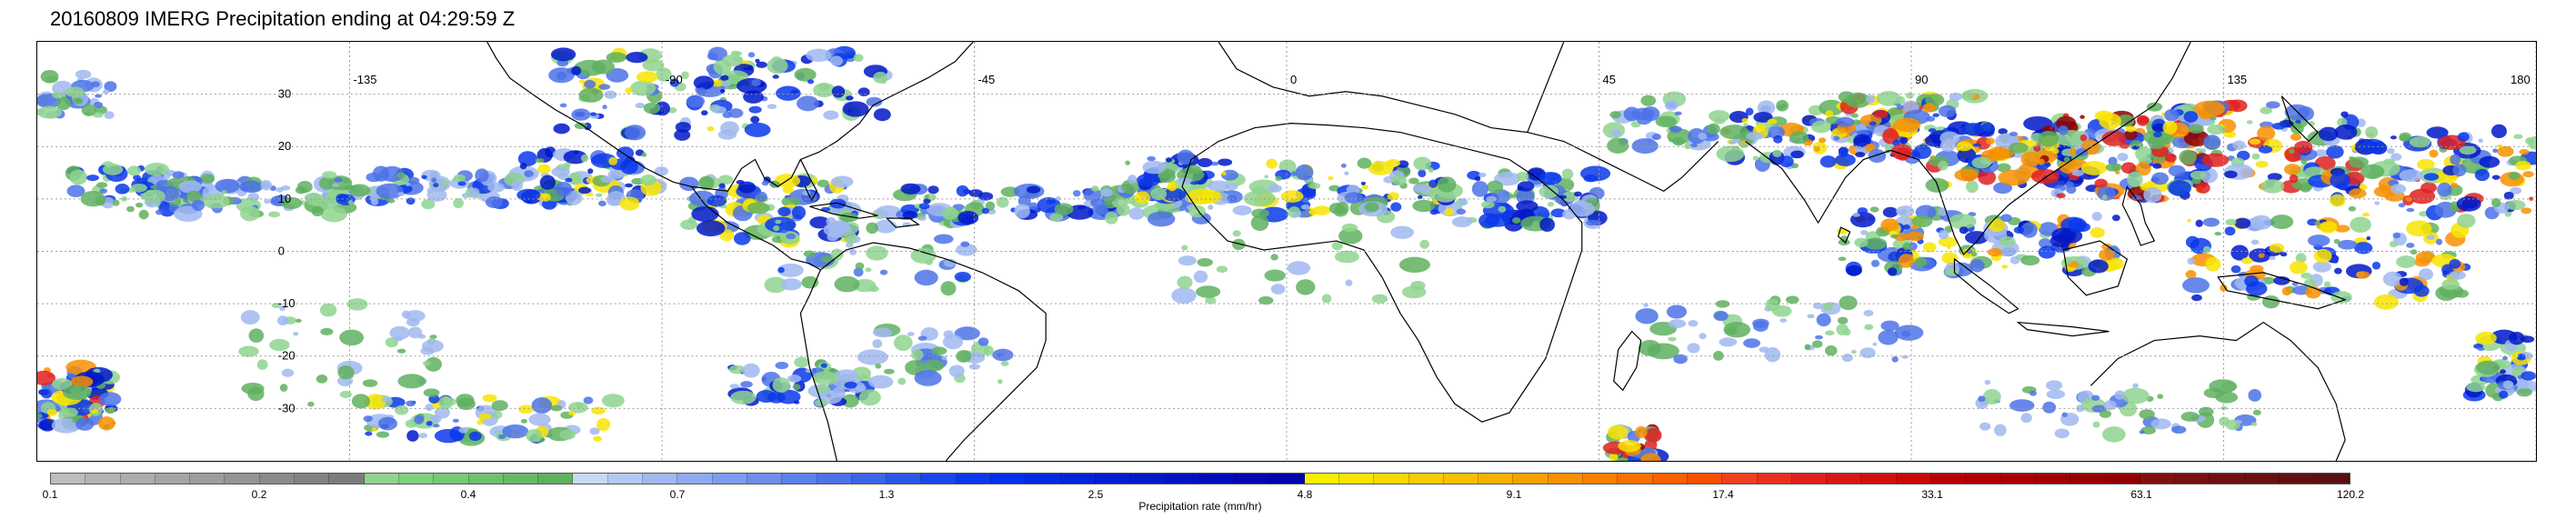 This screenshot has width=2576, height=519. Describe the element at coordinates (1514, 494) in the screenshot. I see `colorbar-tick-label: 9.1` at that location.